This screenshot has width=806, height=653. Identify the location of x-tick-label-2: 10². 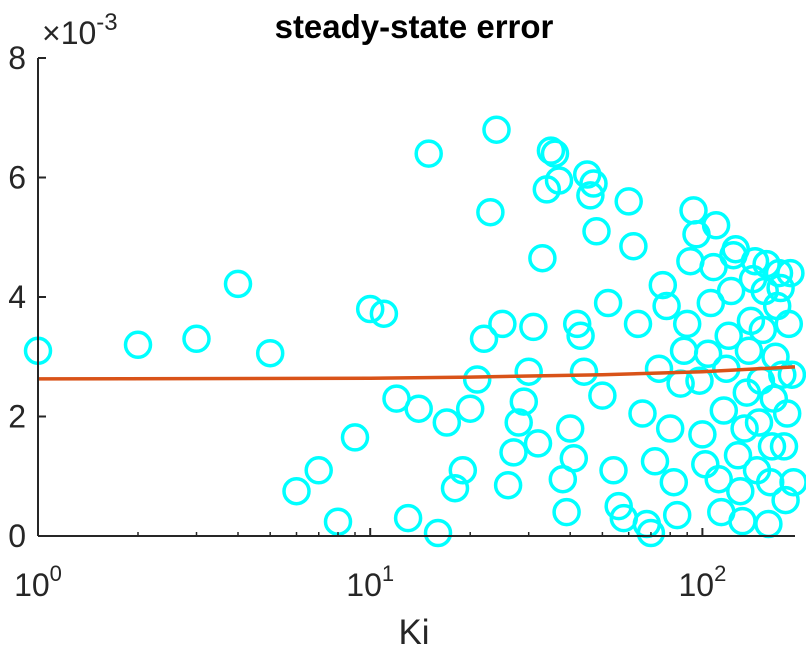
(702, 582).